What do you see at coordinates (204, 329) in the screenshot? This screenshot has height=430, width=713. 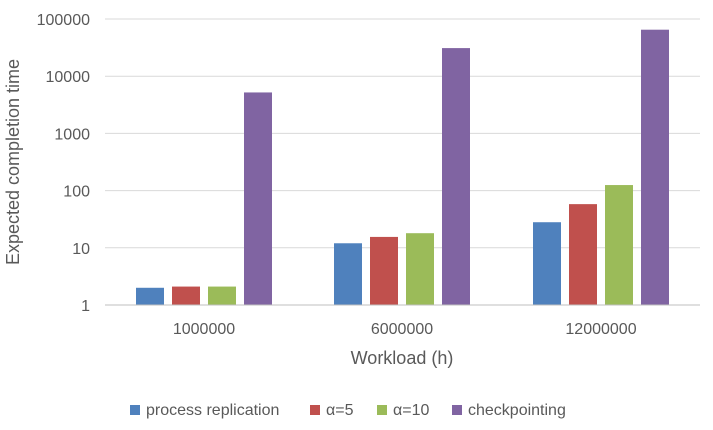 I see `x-tick-label: 1000000` at bounding box center [204, 329].